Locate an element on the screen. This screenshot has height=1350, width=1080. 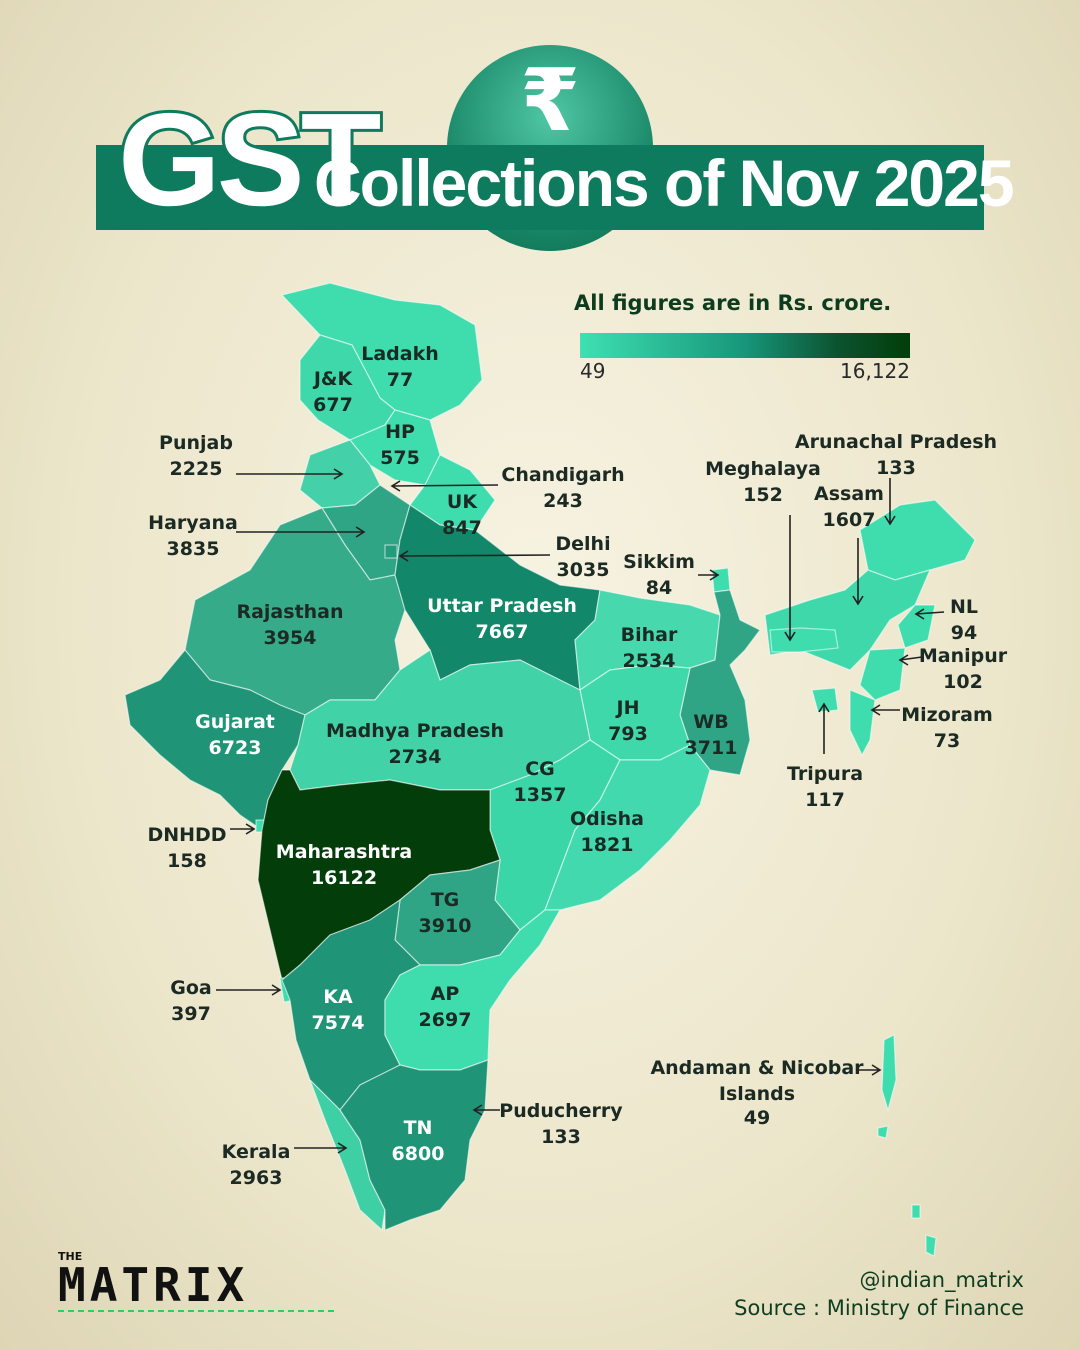
label-manipur-value: 102 is located at coordinates (963, 682).